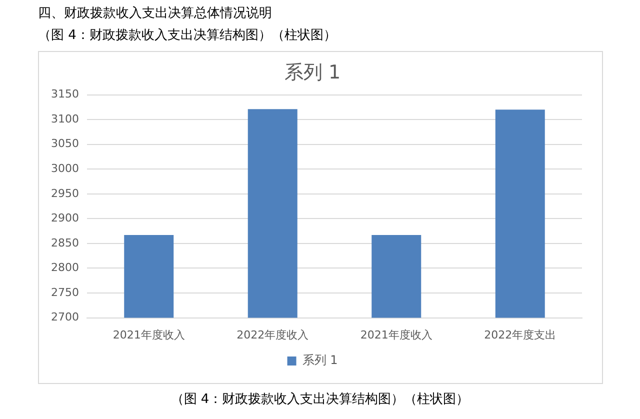 This screenshot has width=640, height=419. Describe the element at coordinates (320, 360) in the screenshot. I see `legend-label: 系列 1` at that location.